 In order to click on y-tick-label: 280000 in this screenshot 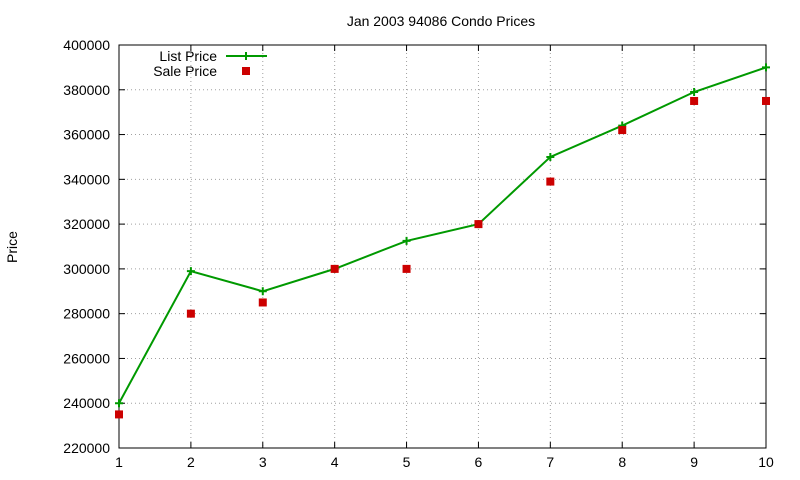, I will do `click(86, 314)`.